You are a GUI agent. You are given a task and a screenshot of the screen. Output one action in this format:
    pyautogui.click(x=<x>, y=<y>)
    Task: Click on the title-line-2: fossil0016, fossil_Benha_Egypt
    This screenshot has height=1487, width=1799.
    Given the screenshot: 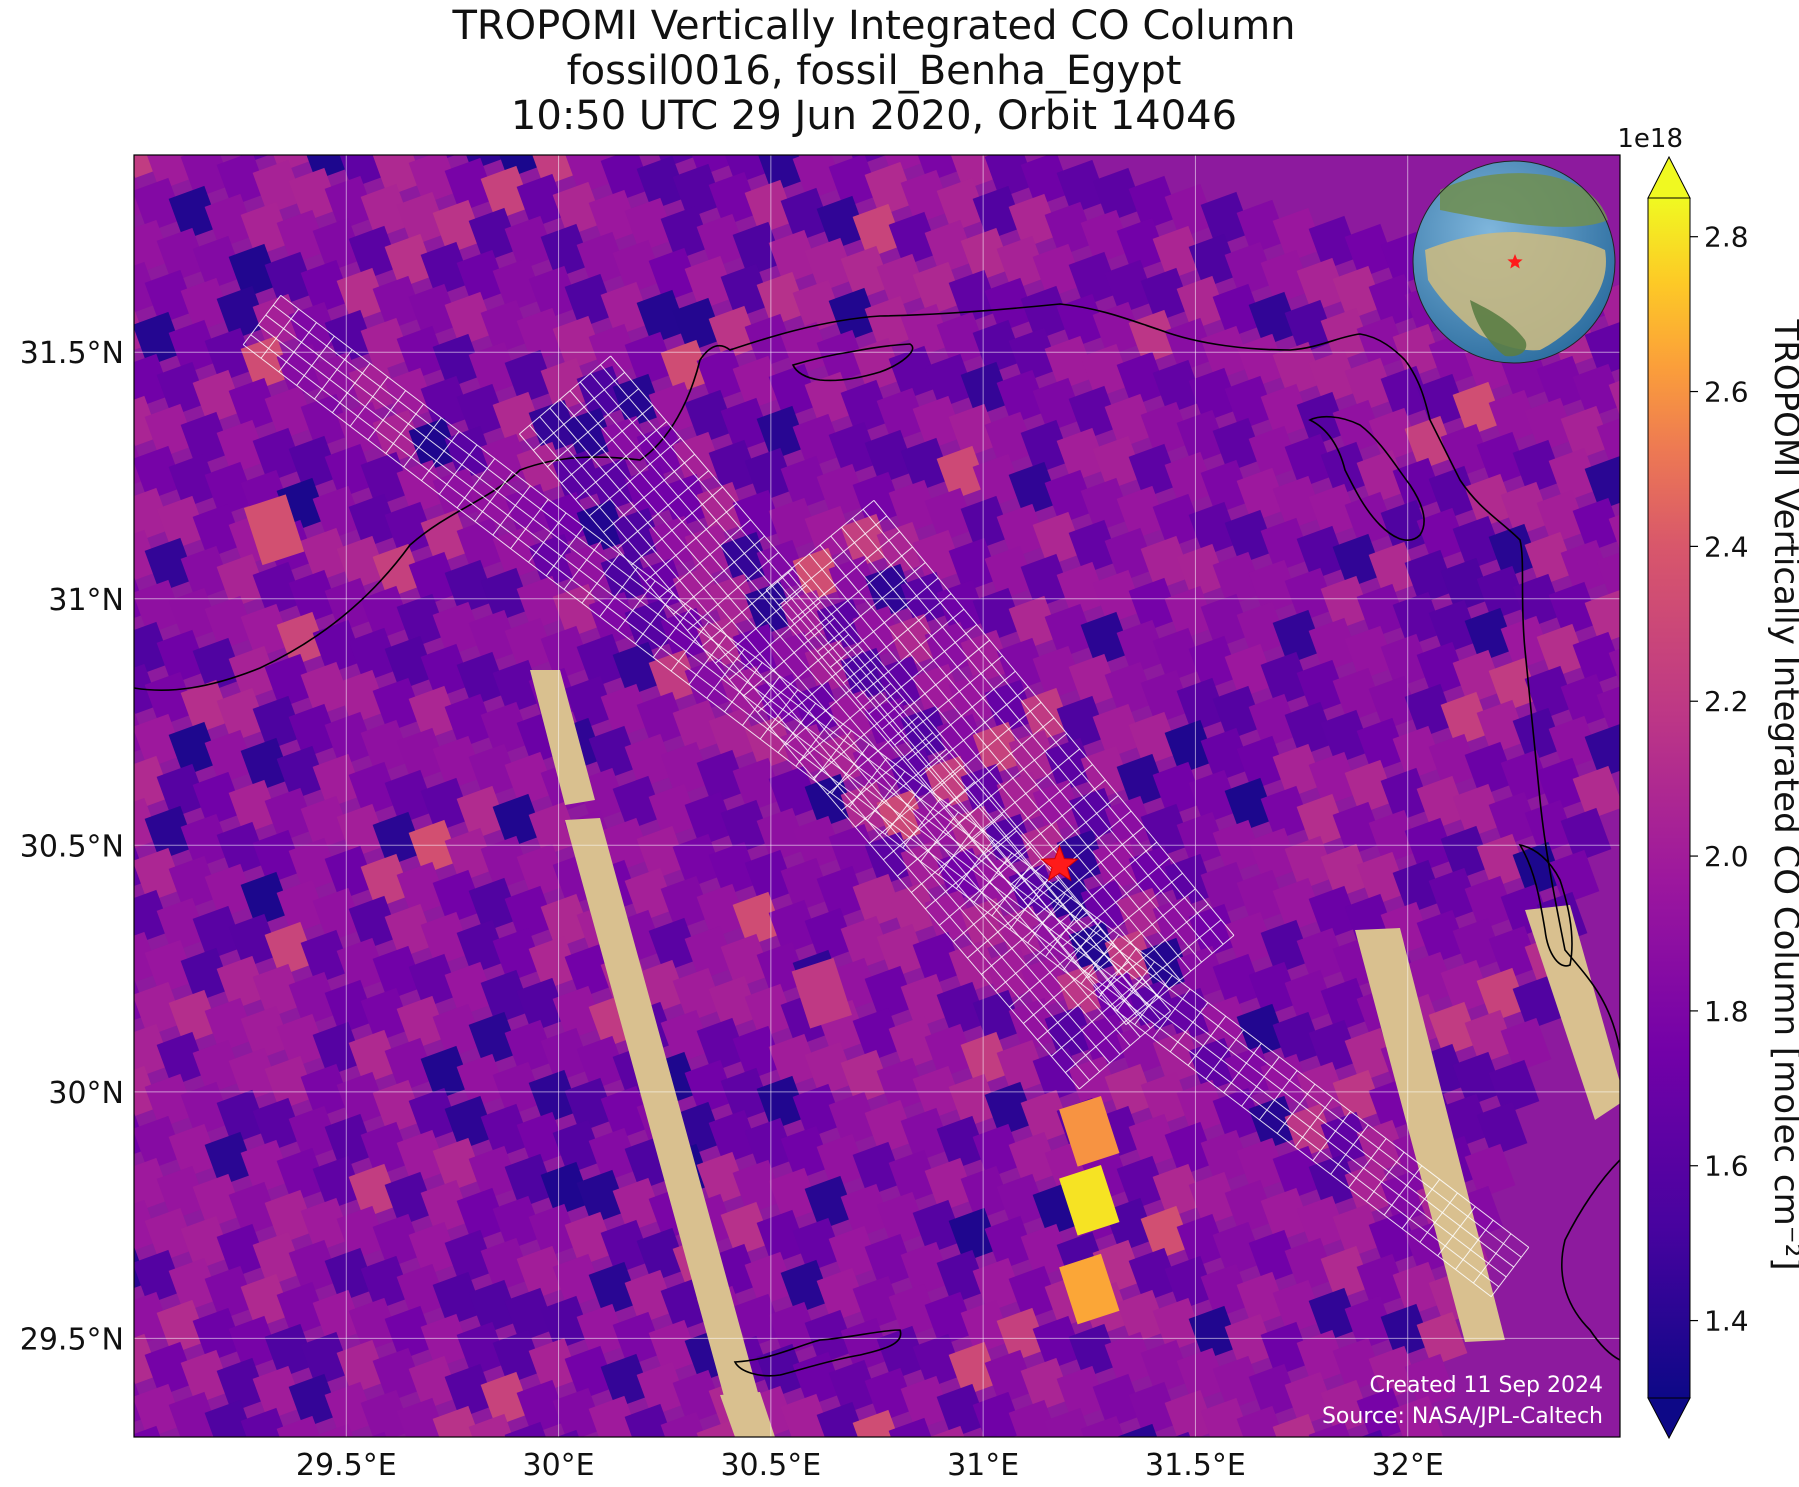 What is the action you would take?
    pyautogui.click(x=874, y=71)
    